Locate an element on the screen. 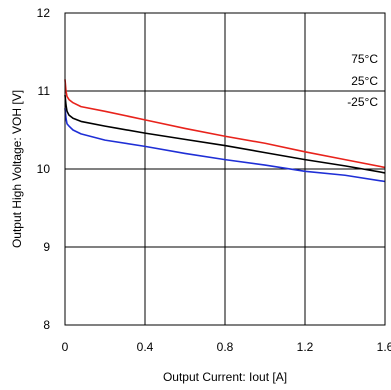  legend-label-0: 75°C is located at coordinates (364, 59).